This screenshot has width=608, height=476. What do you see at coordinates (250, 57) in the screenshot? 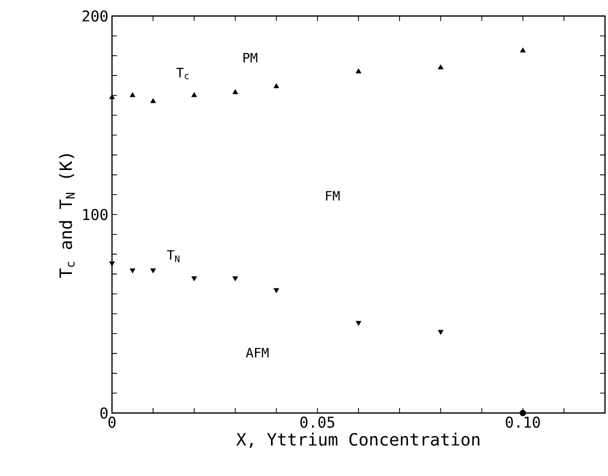
I see `annotation: PM` at bounding box center [250, 57].